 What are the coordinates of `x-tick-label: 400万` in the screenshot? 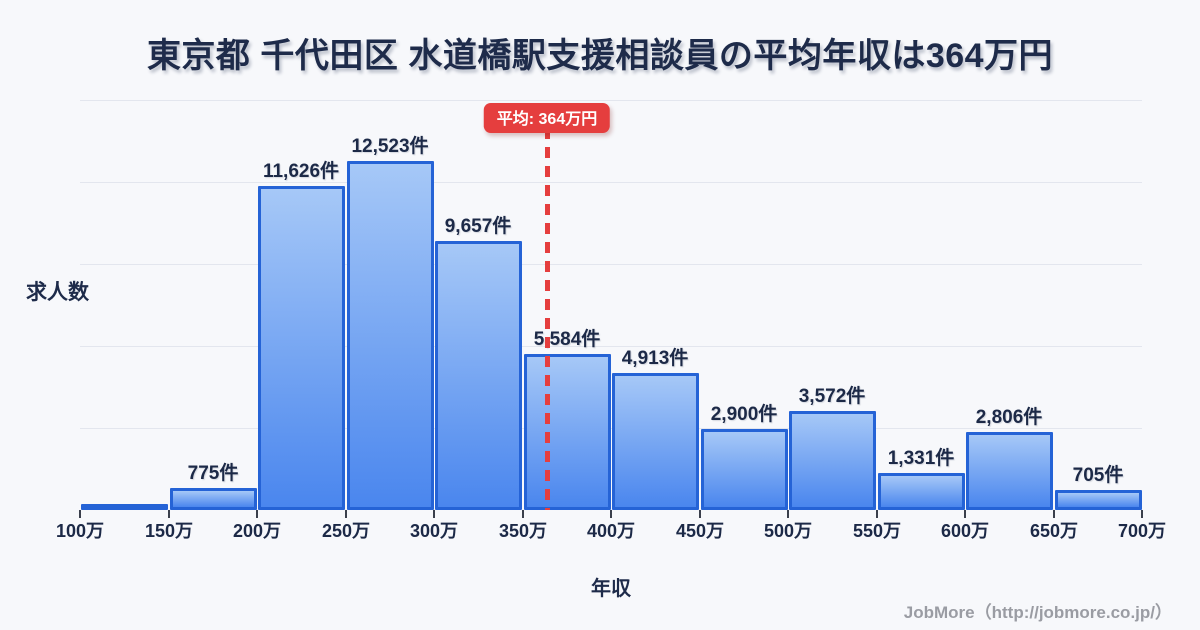 It's located at (611, 531).